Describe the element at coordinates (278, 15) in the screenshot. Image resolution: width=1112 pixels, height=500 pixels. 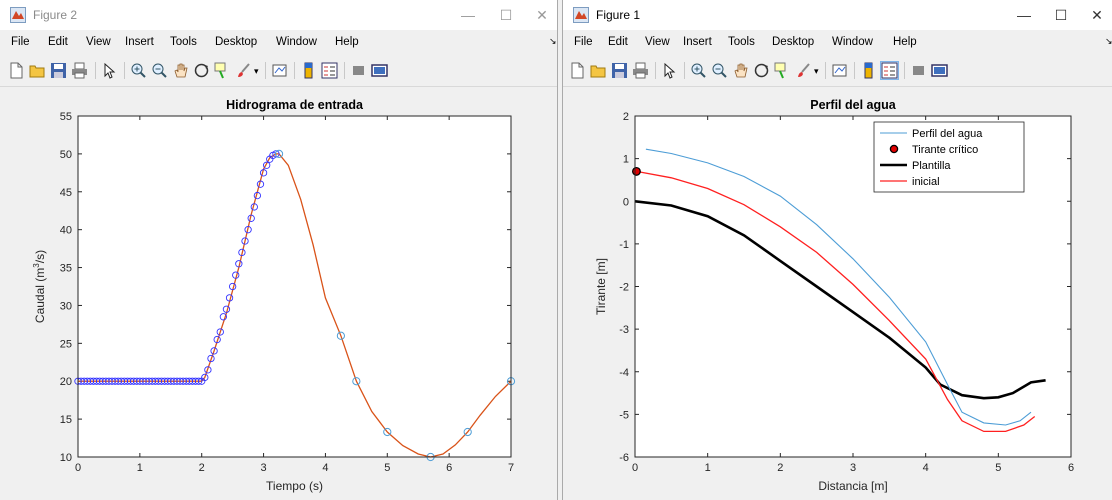
I see `title-bar: Figure 2 — ☐ ✕` at that location.